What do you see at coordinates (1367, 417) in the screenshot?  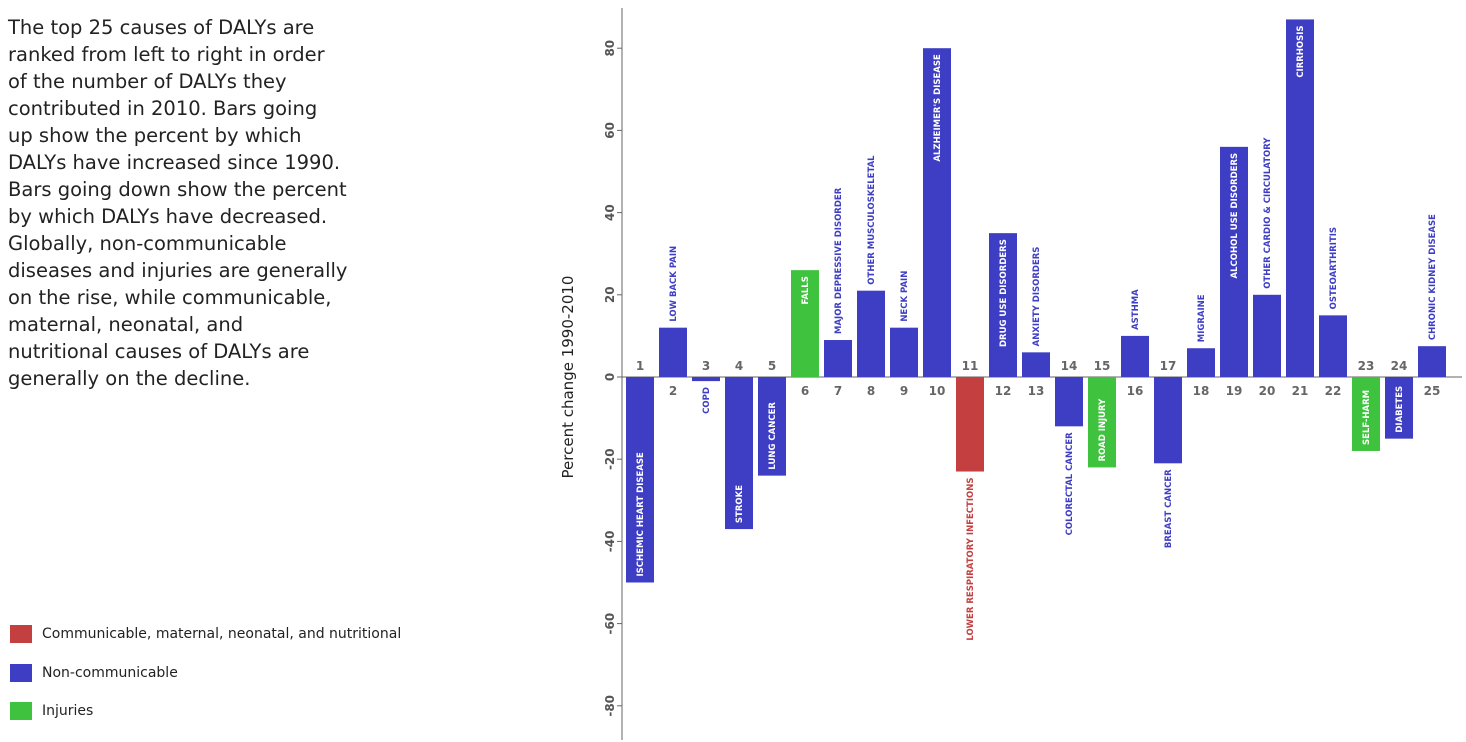 I see `bar-label-23: SELF-HARM` at bounding box center [1367, 417].